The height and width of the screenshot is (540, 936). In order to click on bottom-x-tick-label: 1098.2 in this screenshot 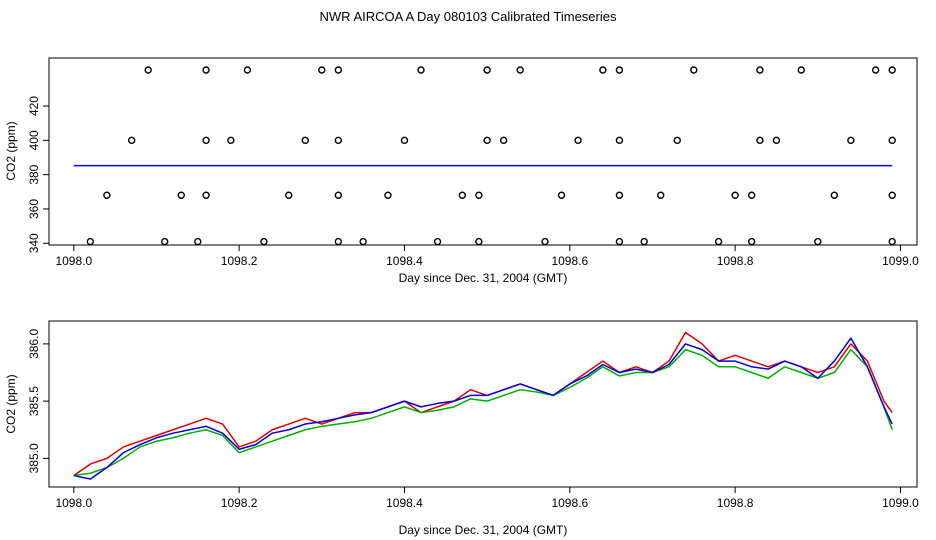, I will do `click(239, 503)`.